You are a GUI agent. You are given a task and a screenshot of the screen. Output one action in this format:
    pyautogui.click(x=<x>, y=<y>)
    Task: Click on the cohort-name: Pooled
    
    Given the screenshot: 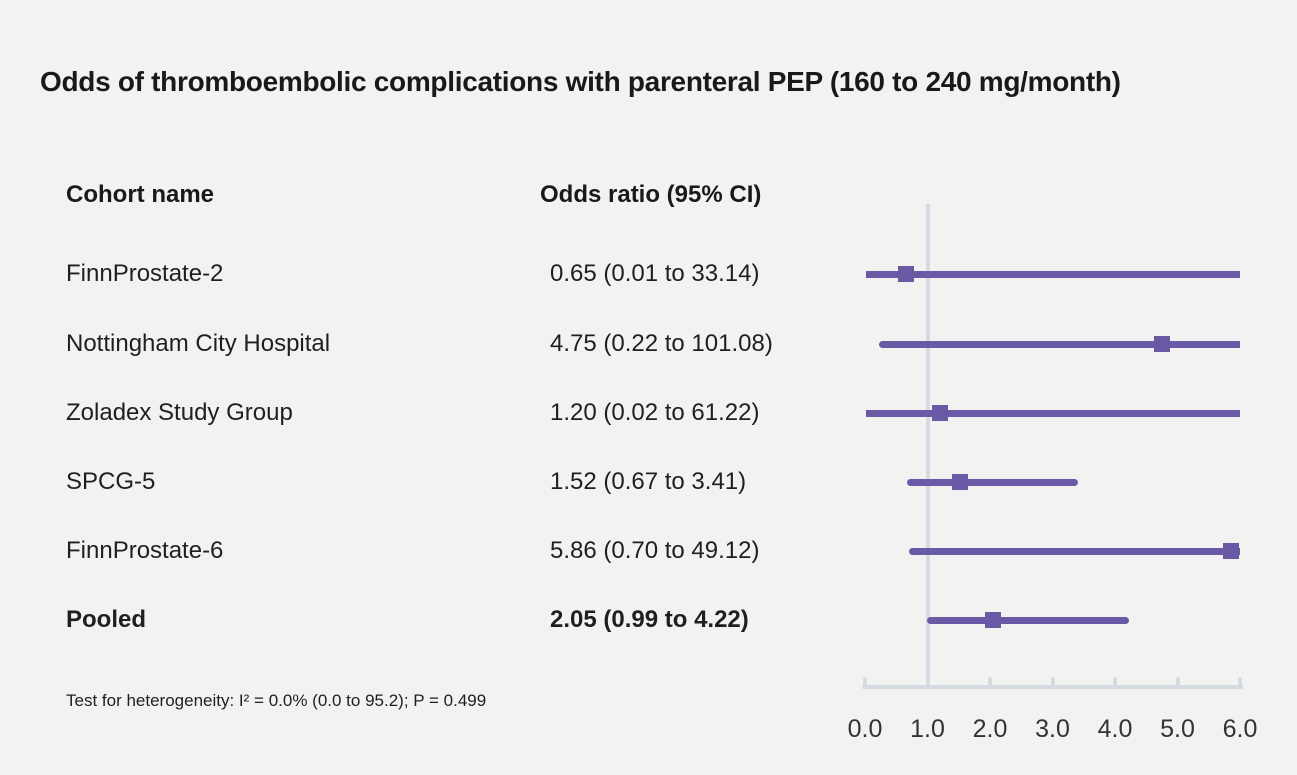 What is the action you would take?
    pyautogui.click(x=106, y=619)
    